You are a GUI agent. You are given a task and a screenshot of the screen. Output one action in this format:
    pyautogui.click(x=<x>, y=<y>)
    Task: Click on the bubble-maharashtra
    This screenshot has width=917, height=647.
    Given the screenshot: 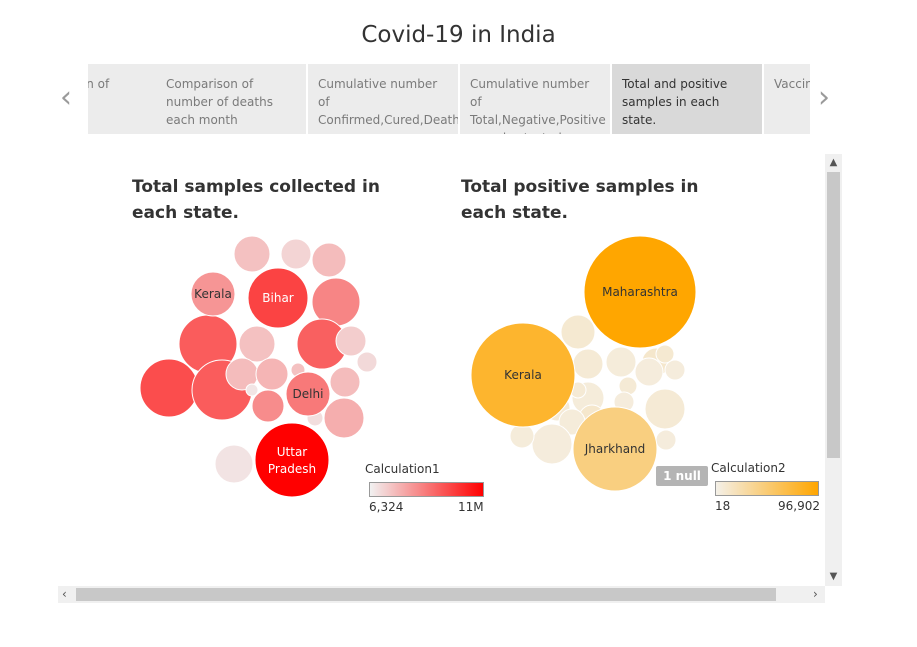 What is the action you would take?
    pyautogui.click(x=640, y=292)
    